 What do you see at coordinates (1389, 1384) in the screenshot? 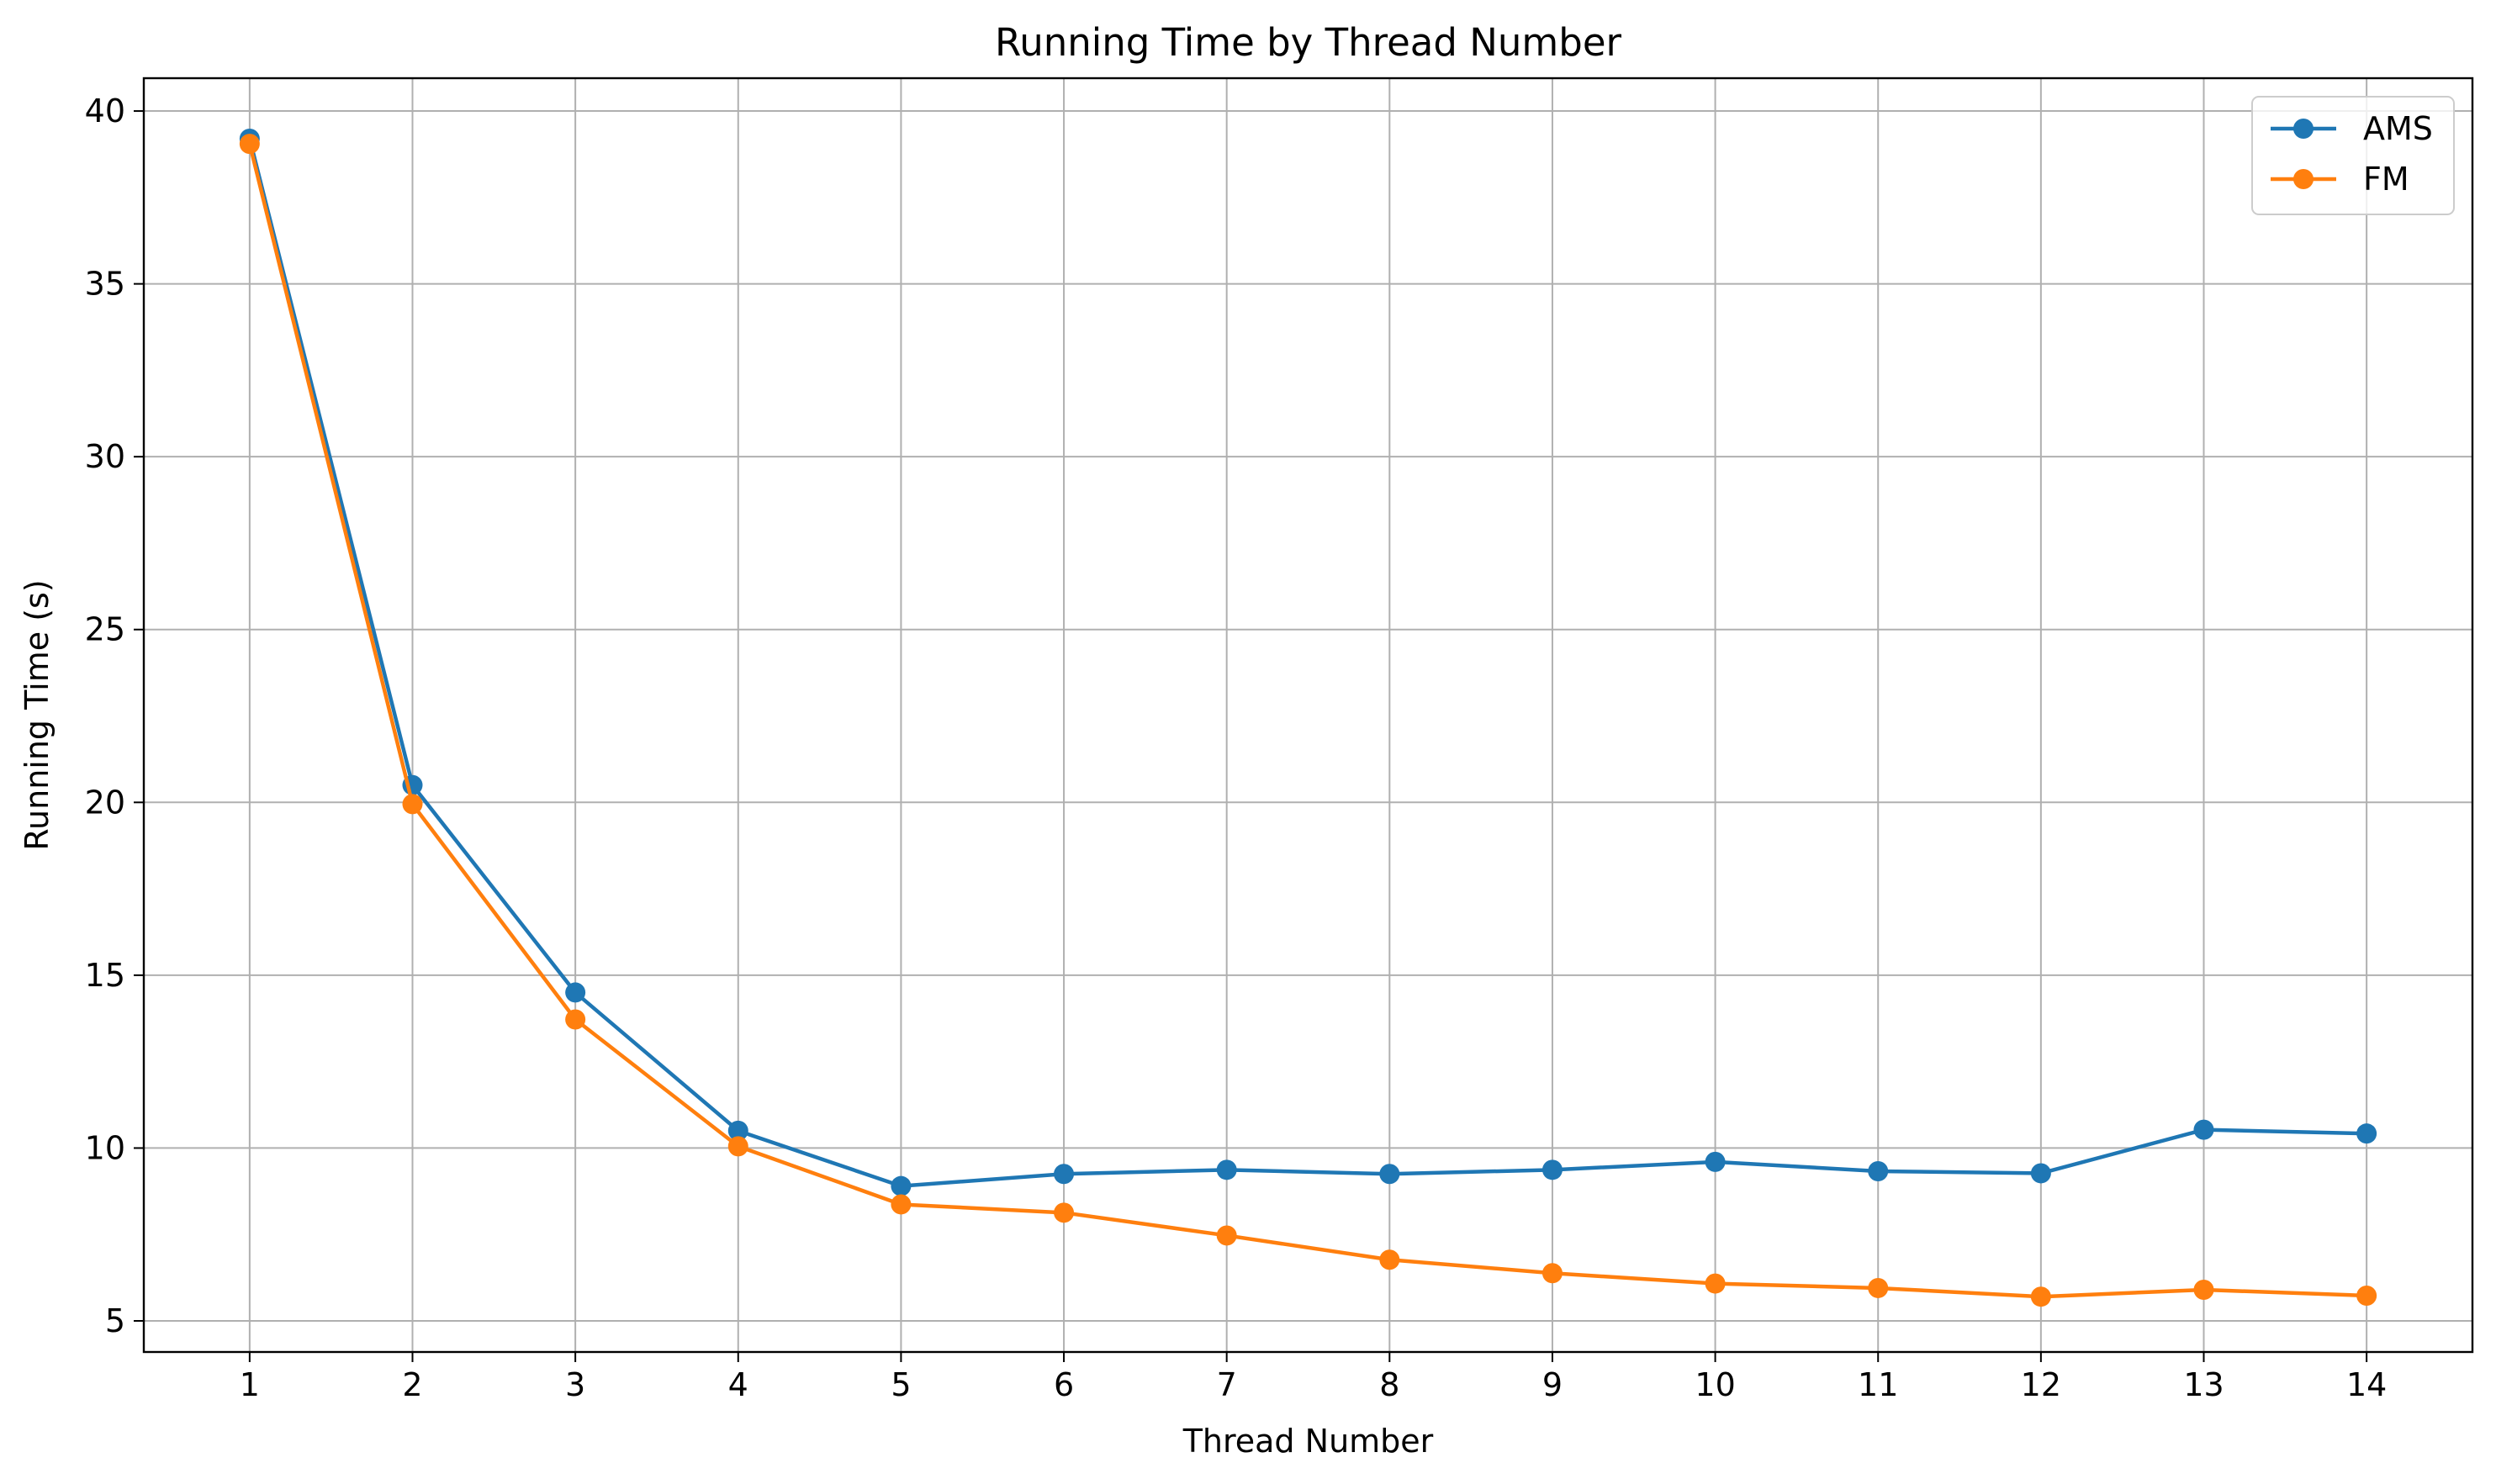
I see `x-tick-label: 8` at bounding box center [1389, 1384].